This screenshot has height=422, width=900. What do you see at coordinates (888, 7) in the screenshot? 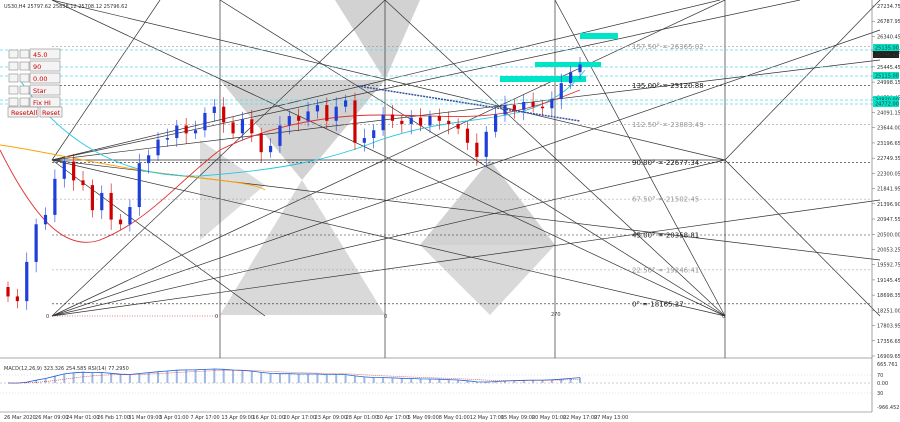
I see `price-tick-label: 27234.75` at bounding box center [888, 7].